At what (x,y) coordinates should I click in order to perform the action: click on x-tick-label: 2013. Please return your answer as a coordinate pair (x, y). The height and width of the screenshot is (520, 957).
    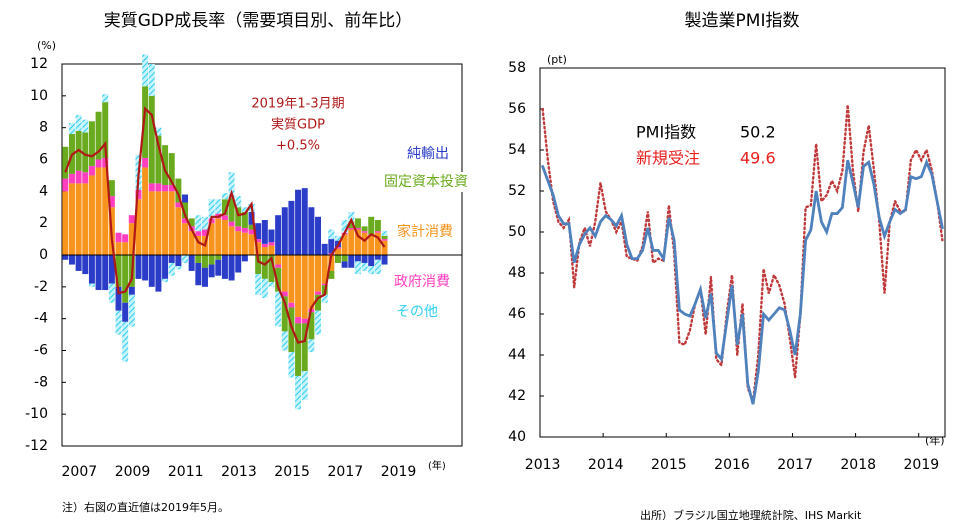
    Looking at the image, I should click on (543, 465).